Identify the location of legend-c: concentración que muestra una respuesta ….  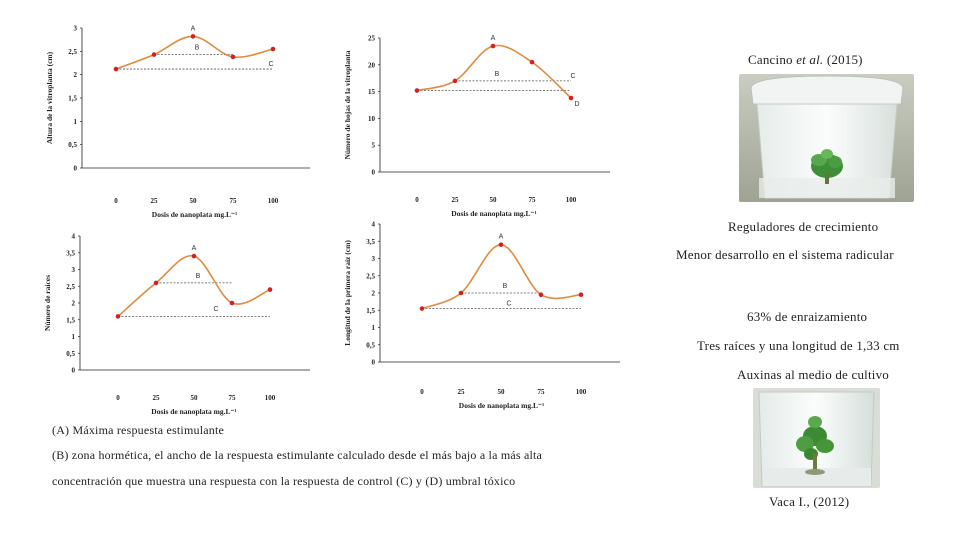
(284, 481).